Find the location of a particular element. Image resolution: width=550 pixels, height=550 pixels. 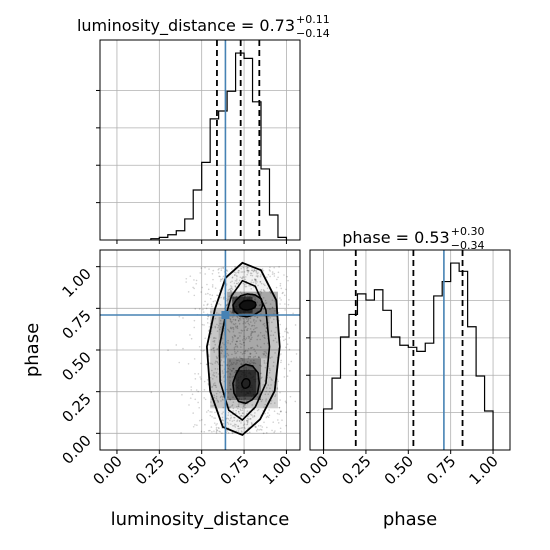

scatter-xtick-label: 0.25 is located at coordinates (150, 470).